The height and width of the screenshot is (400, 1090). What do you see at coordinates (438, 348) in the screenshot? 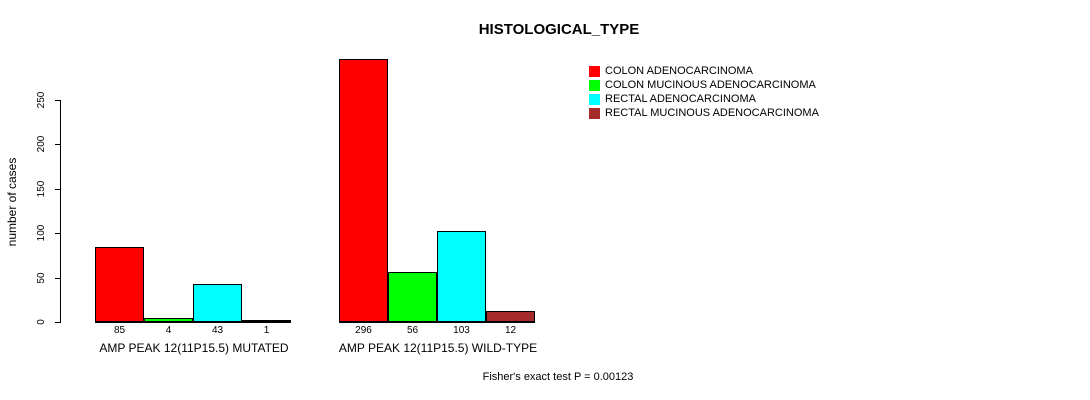
I see `x-axis-group-label-wild-type: AMP PEAK 12(11P15.5) WILD-TYPE` at bounding box center [438, 348].